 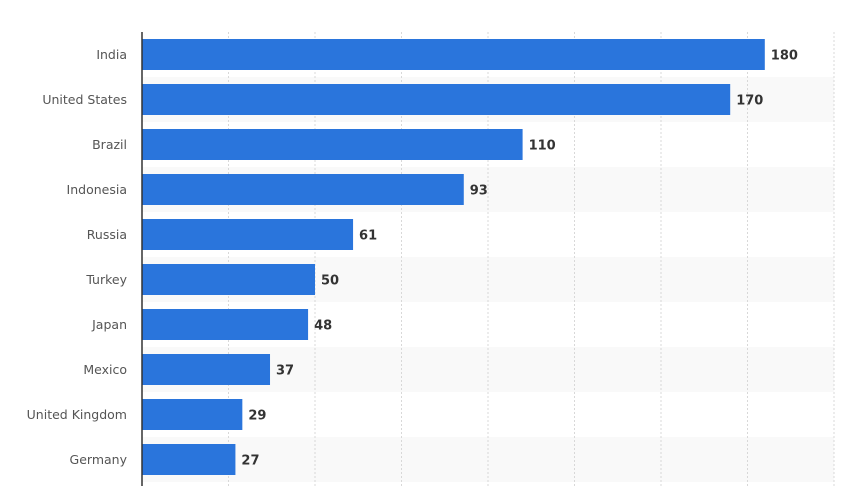 I want to click on category-label: United Kingdom, so click(x=77, y=414).